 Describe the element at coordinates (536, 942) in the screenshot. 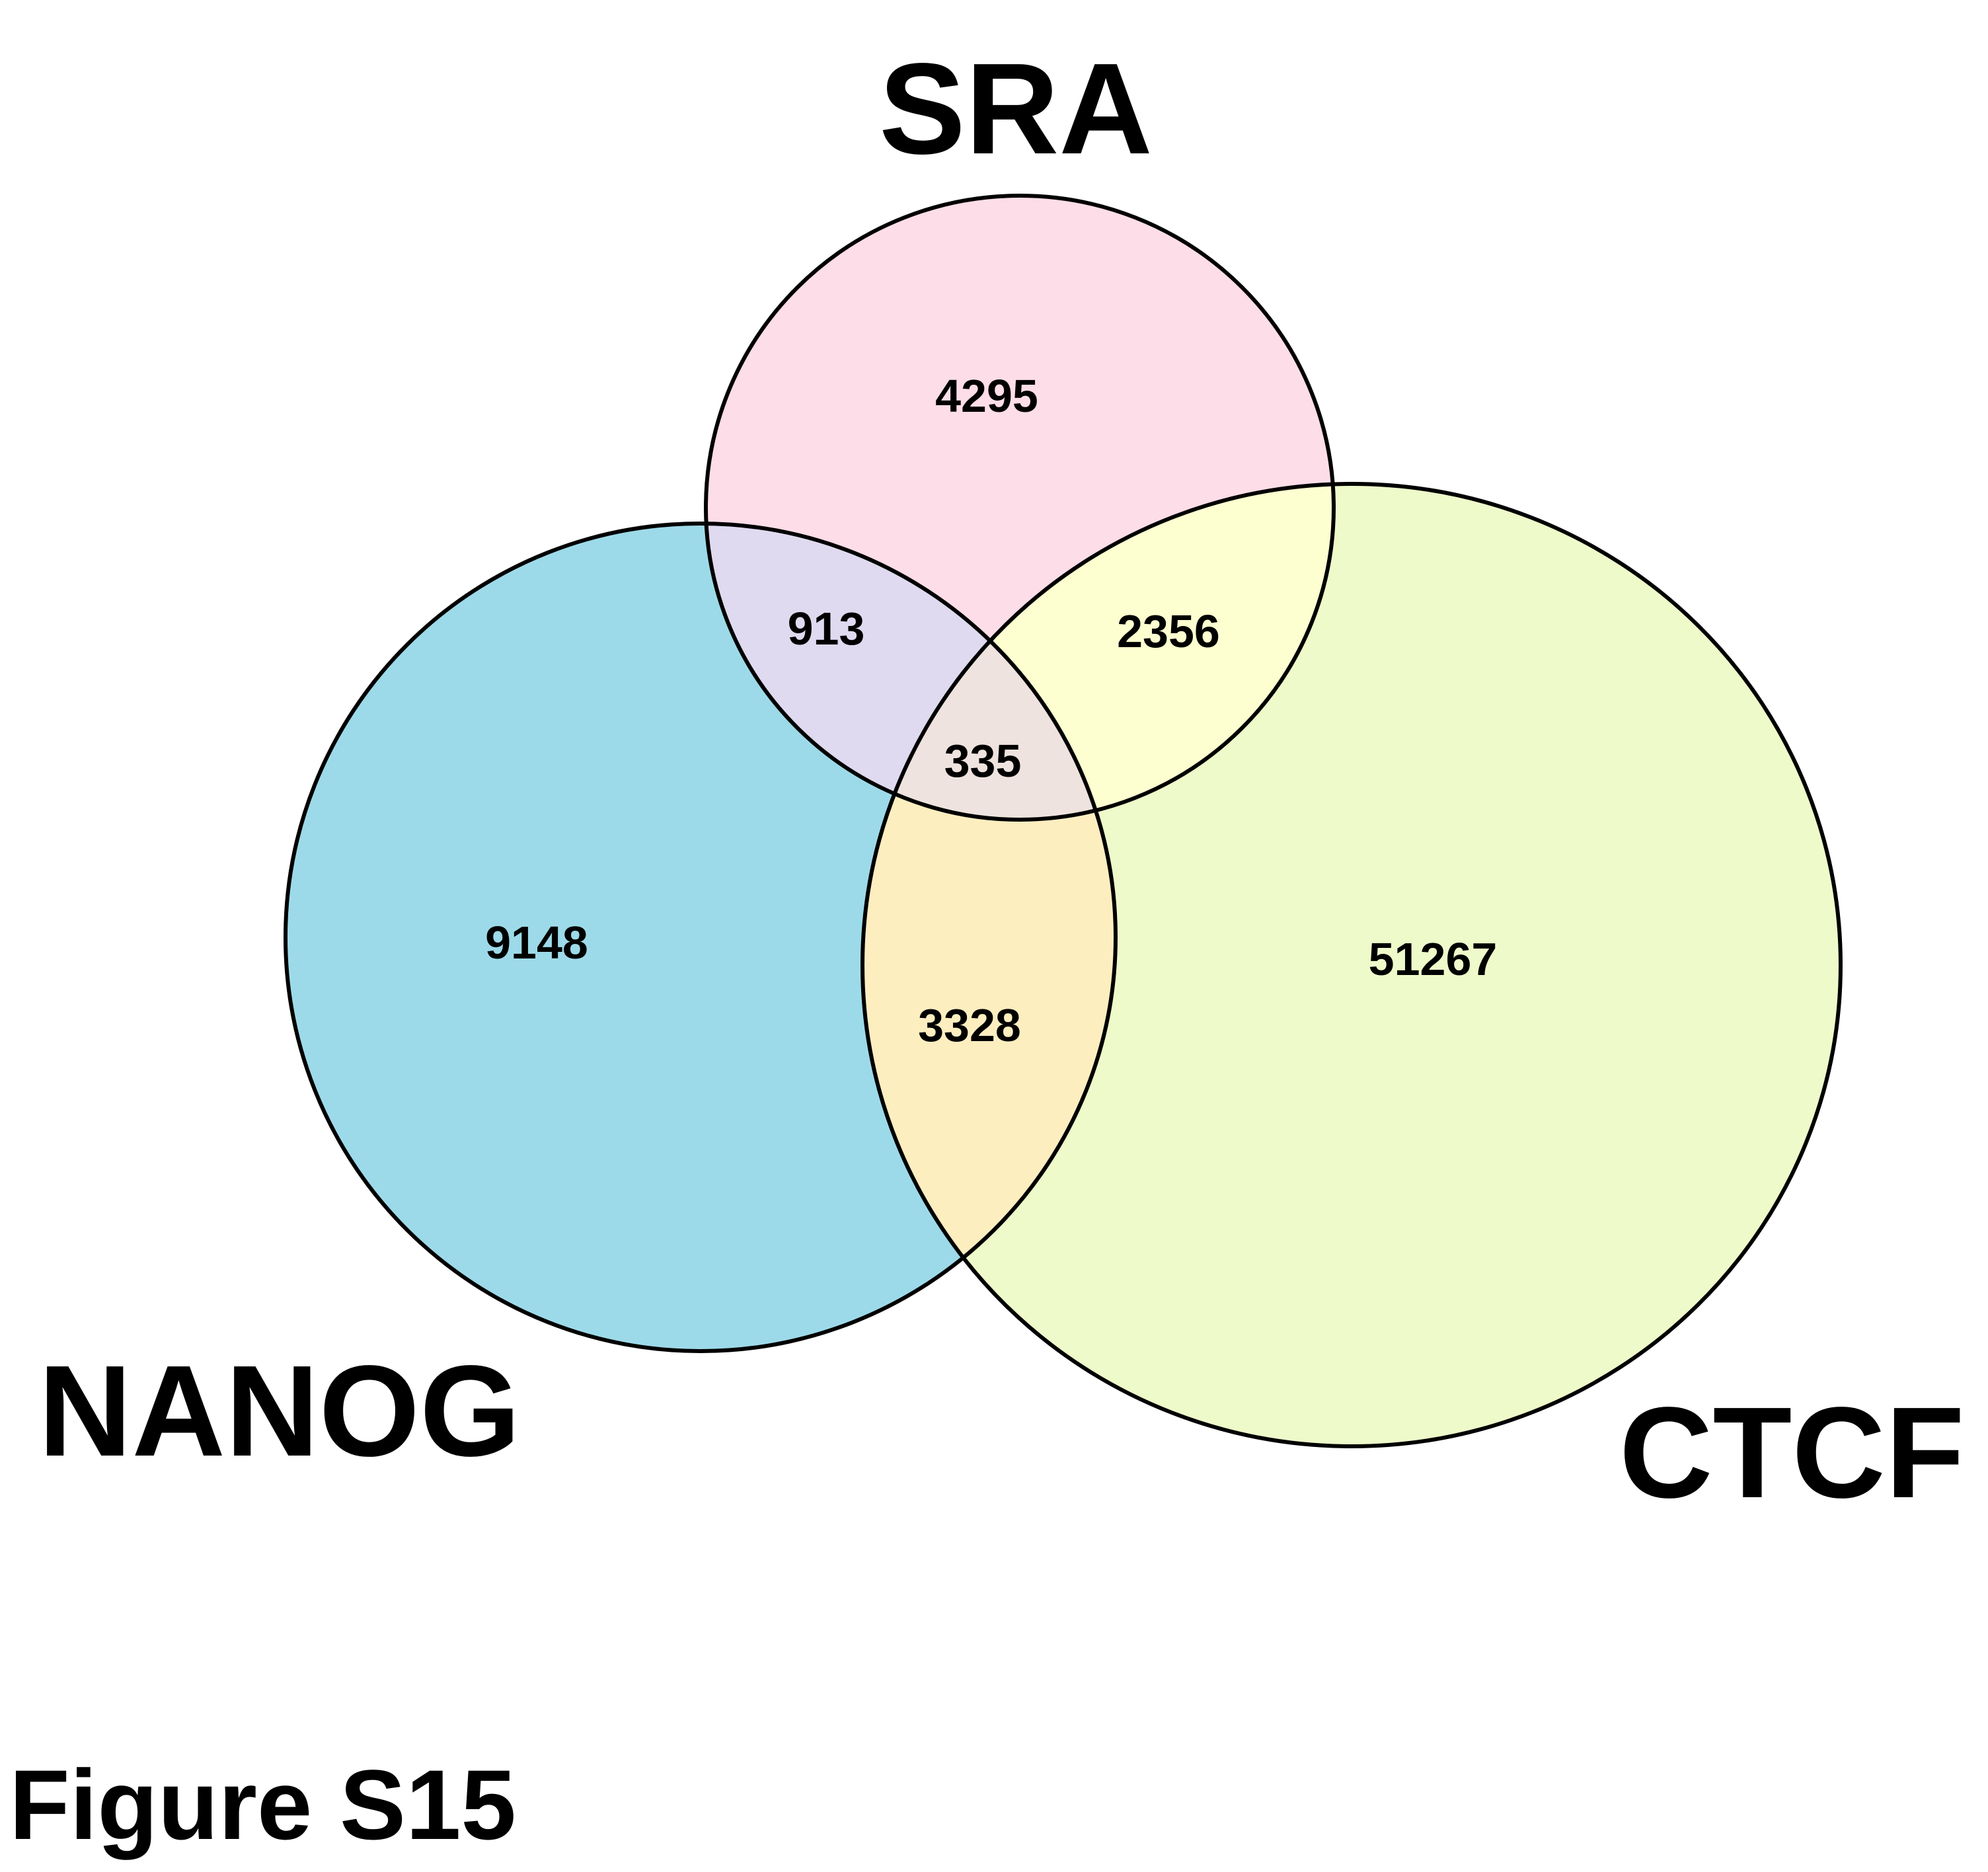

I see `nanog-only-count: 9148` at that location.